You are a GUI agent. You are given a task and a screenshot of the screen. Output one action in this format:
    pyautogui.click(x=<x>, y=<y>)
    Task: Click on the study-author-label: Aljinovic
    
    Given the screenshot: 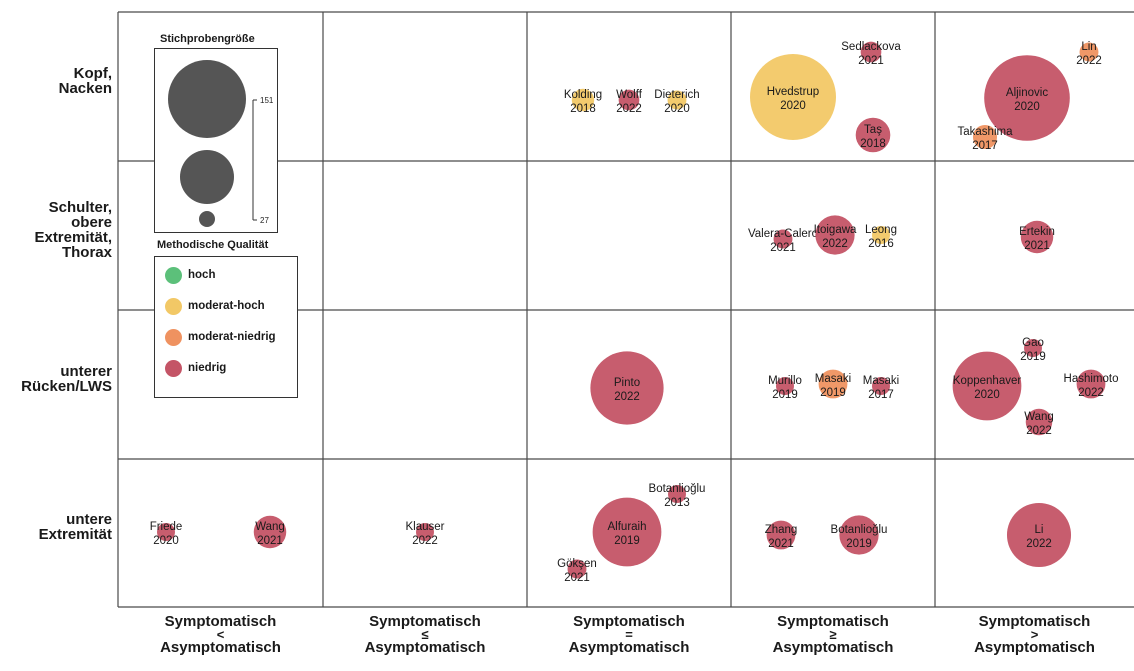 What is the action you would take?
    pyautogui.click(x=1027, y=93)
    